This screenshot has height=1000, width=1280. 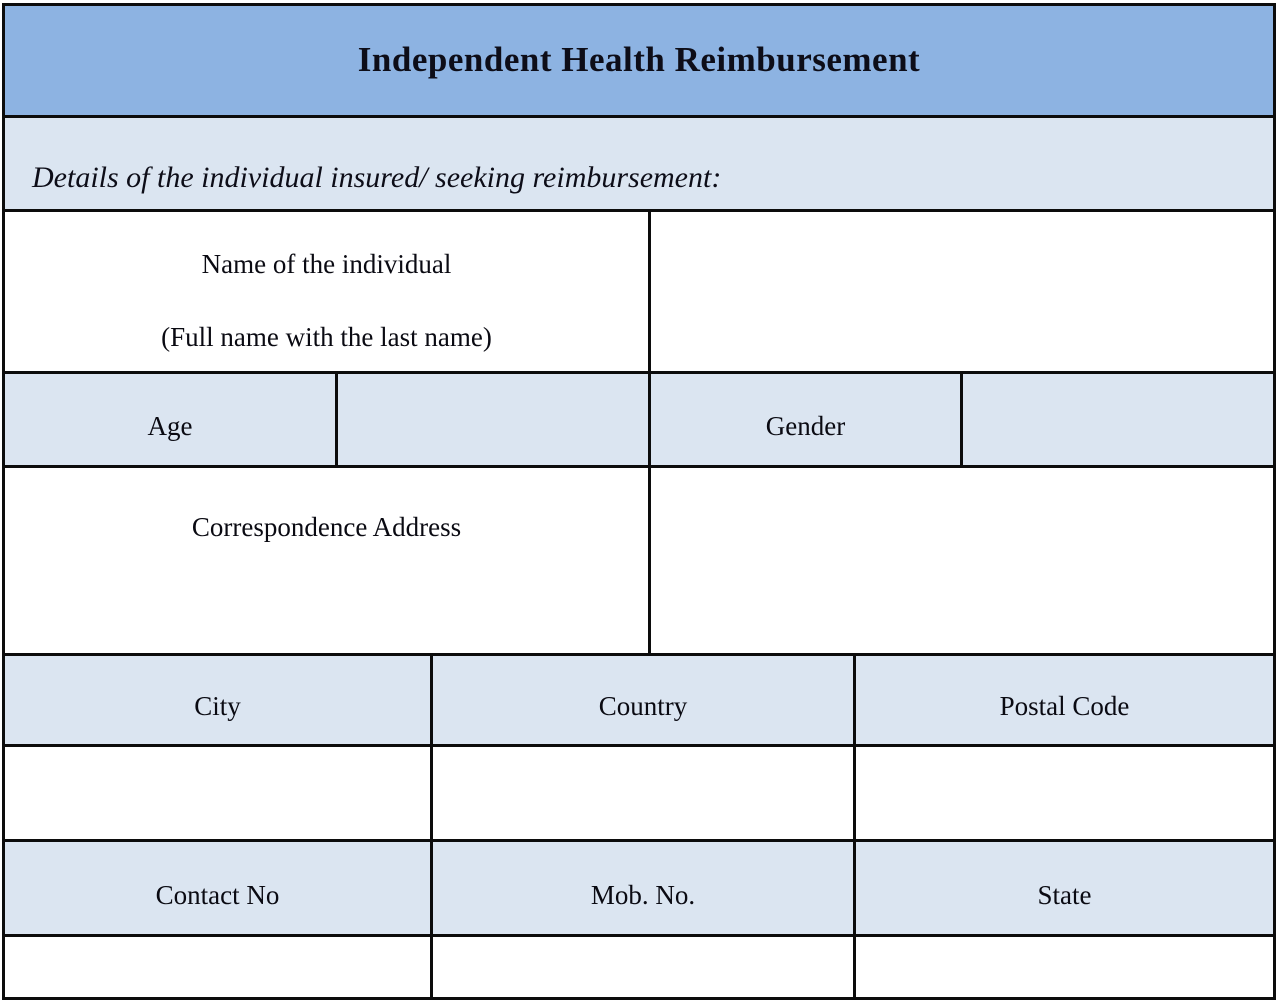 I want to click on city-country-postal-input-row, so click(x=639, y=794).